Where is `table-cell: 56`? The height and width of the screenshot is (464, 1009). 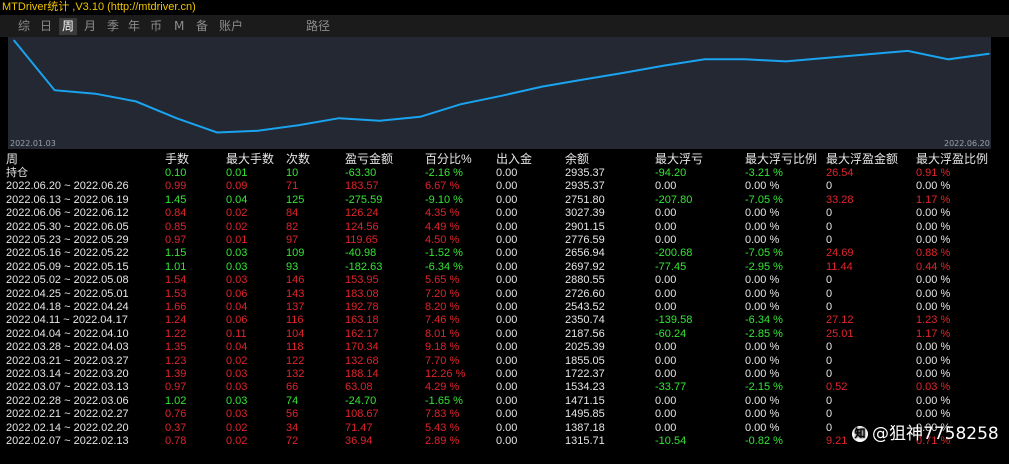 table-cell: 56 is located at coordinates (292, 414).